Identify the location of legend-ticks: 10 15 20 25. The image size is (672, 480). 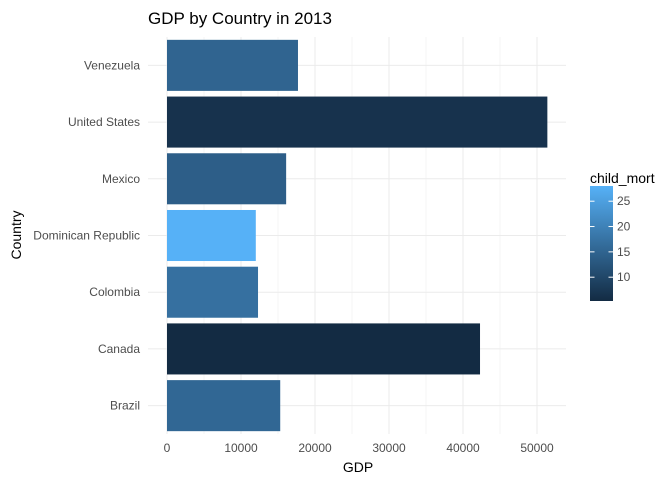
(610, 239).